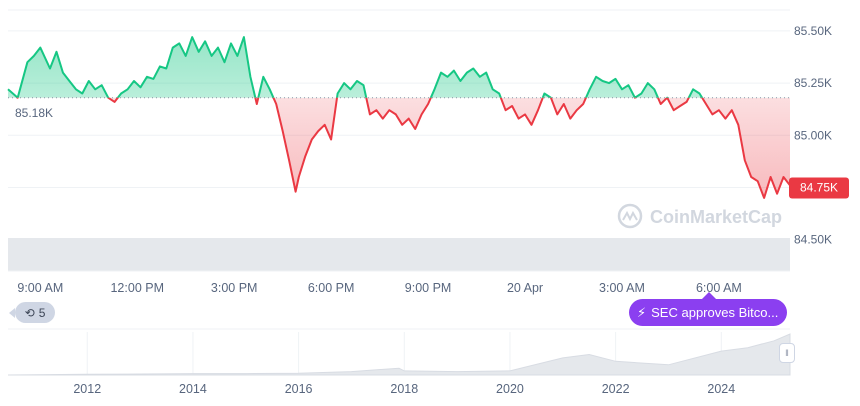  I want to click on coinmarketcap-logo-mark, so click(630, 216).